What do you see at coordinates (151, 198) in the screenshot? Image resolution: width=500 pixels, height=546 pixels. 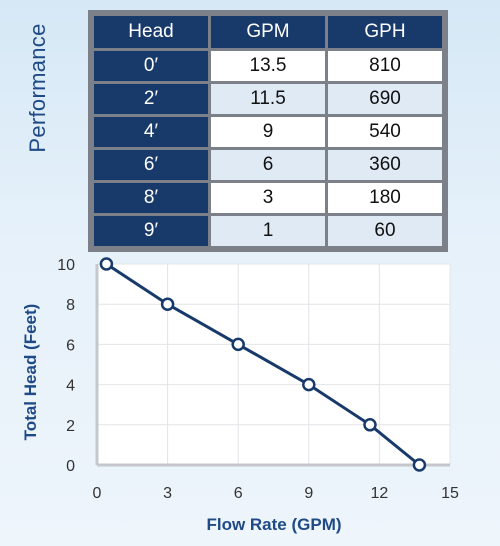 I see `row-head: 8′` at bounding box center [151, 198].